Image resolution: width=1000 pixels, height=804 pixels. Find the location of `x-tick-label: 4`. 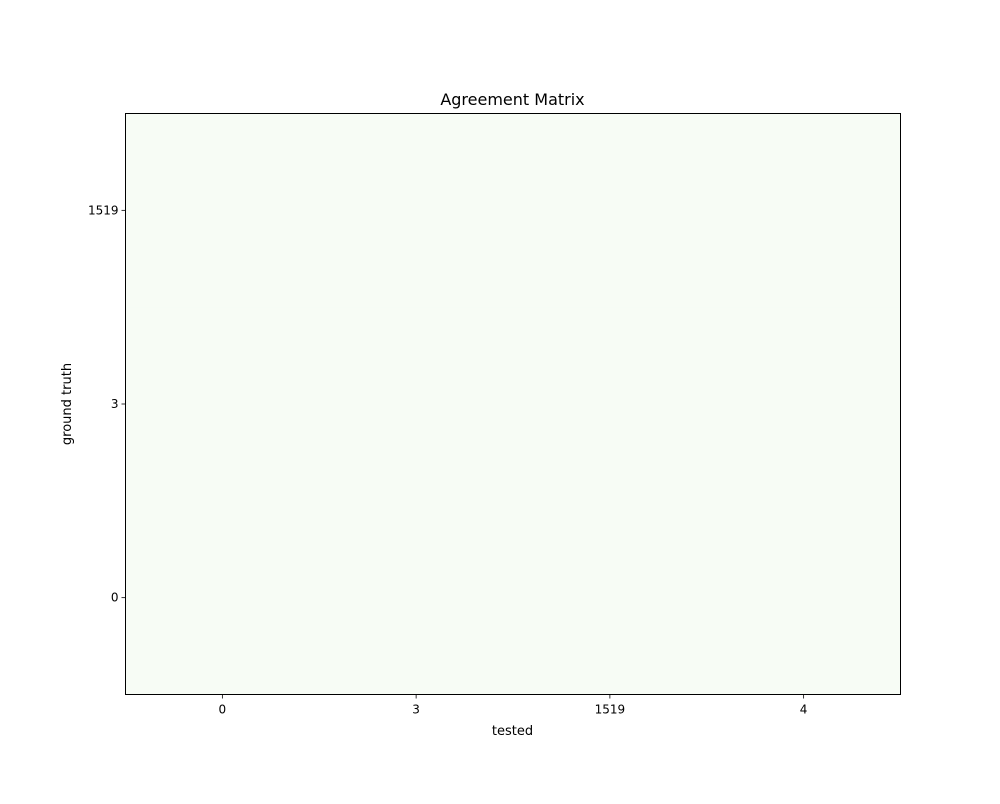

x-tick-label: 4 is located at coordinates (804, 710).